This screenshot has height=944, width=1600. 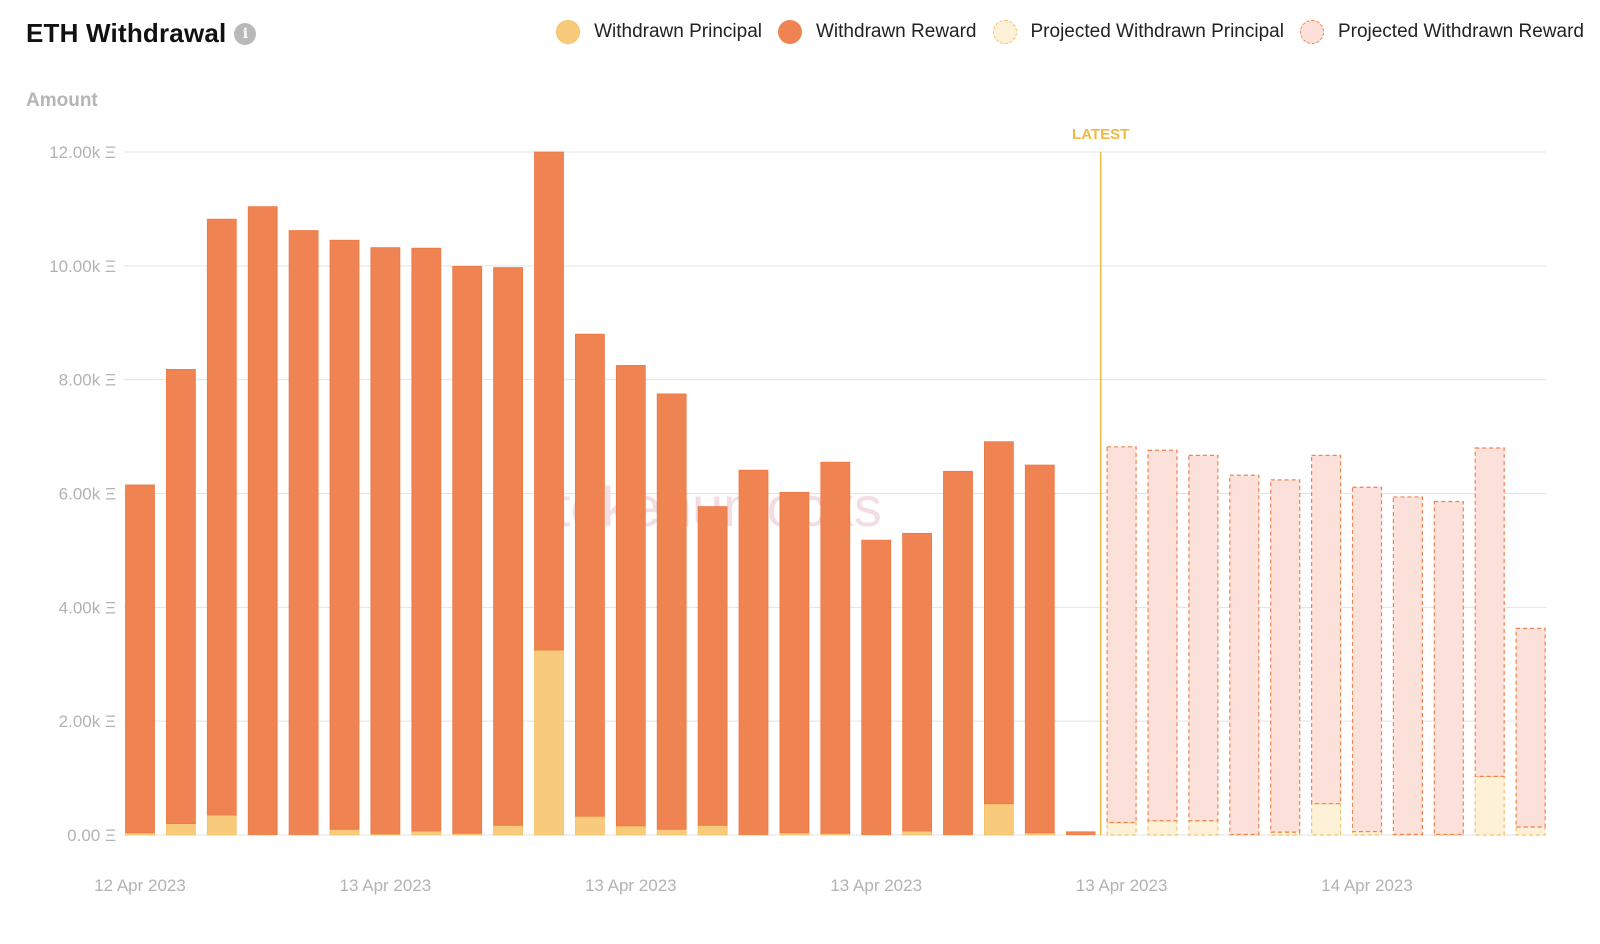 I want to click on x-tick-label: 14 Apr 2023, so click(x=1367, y=885).